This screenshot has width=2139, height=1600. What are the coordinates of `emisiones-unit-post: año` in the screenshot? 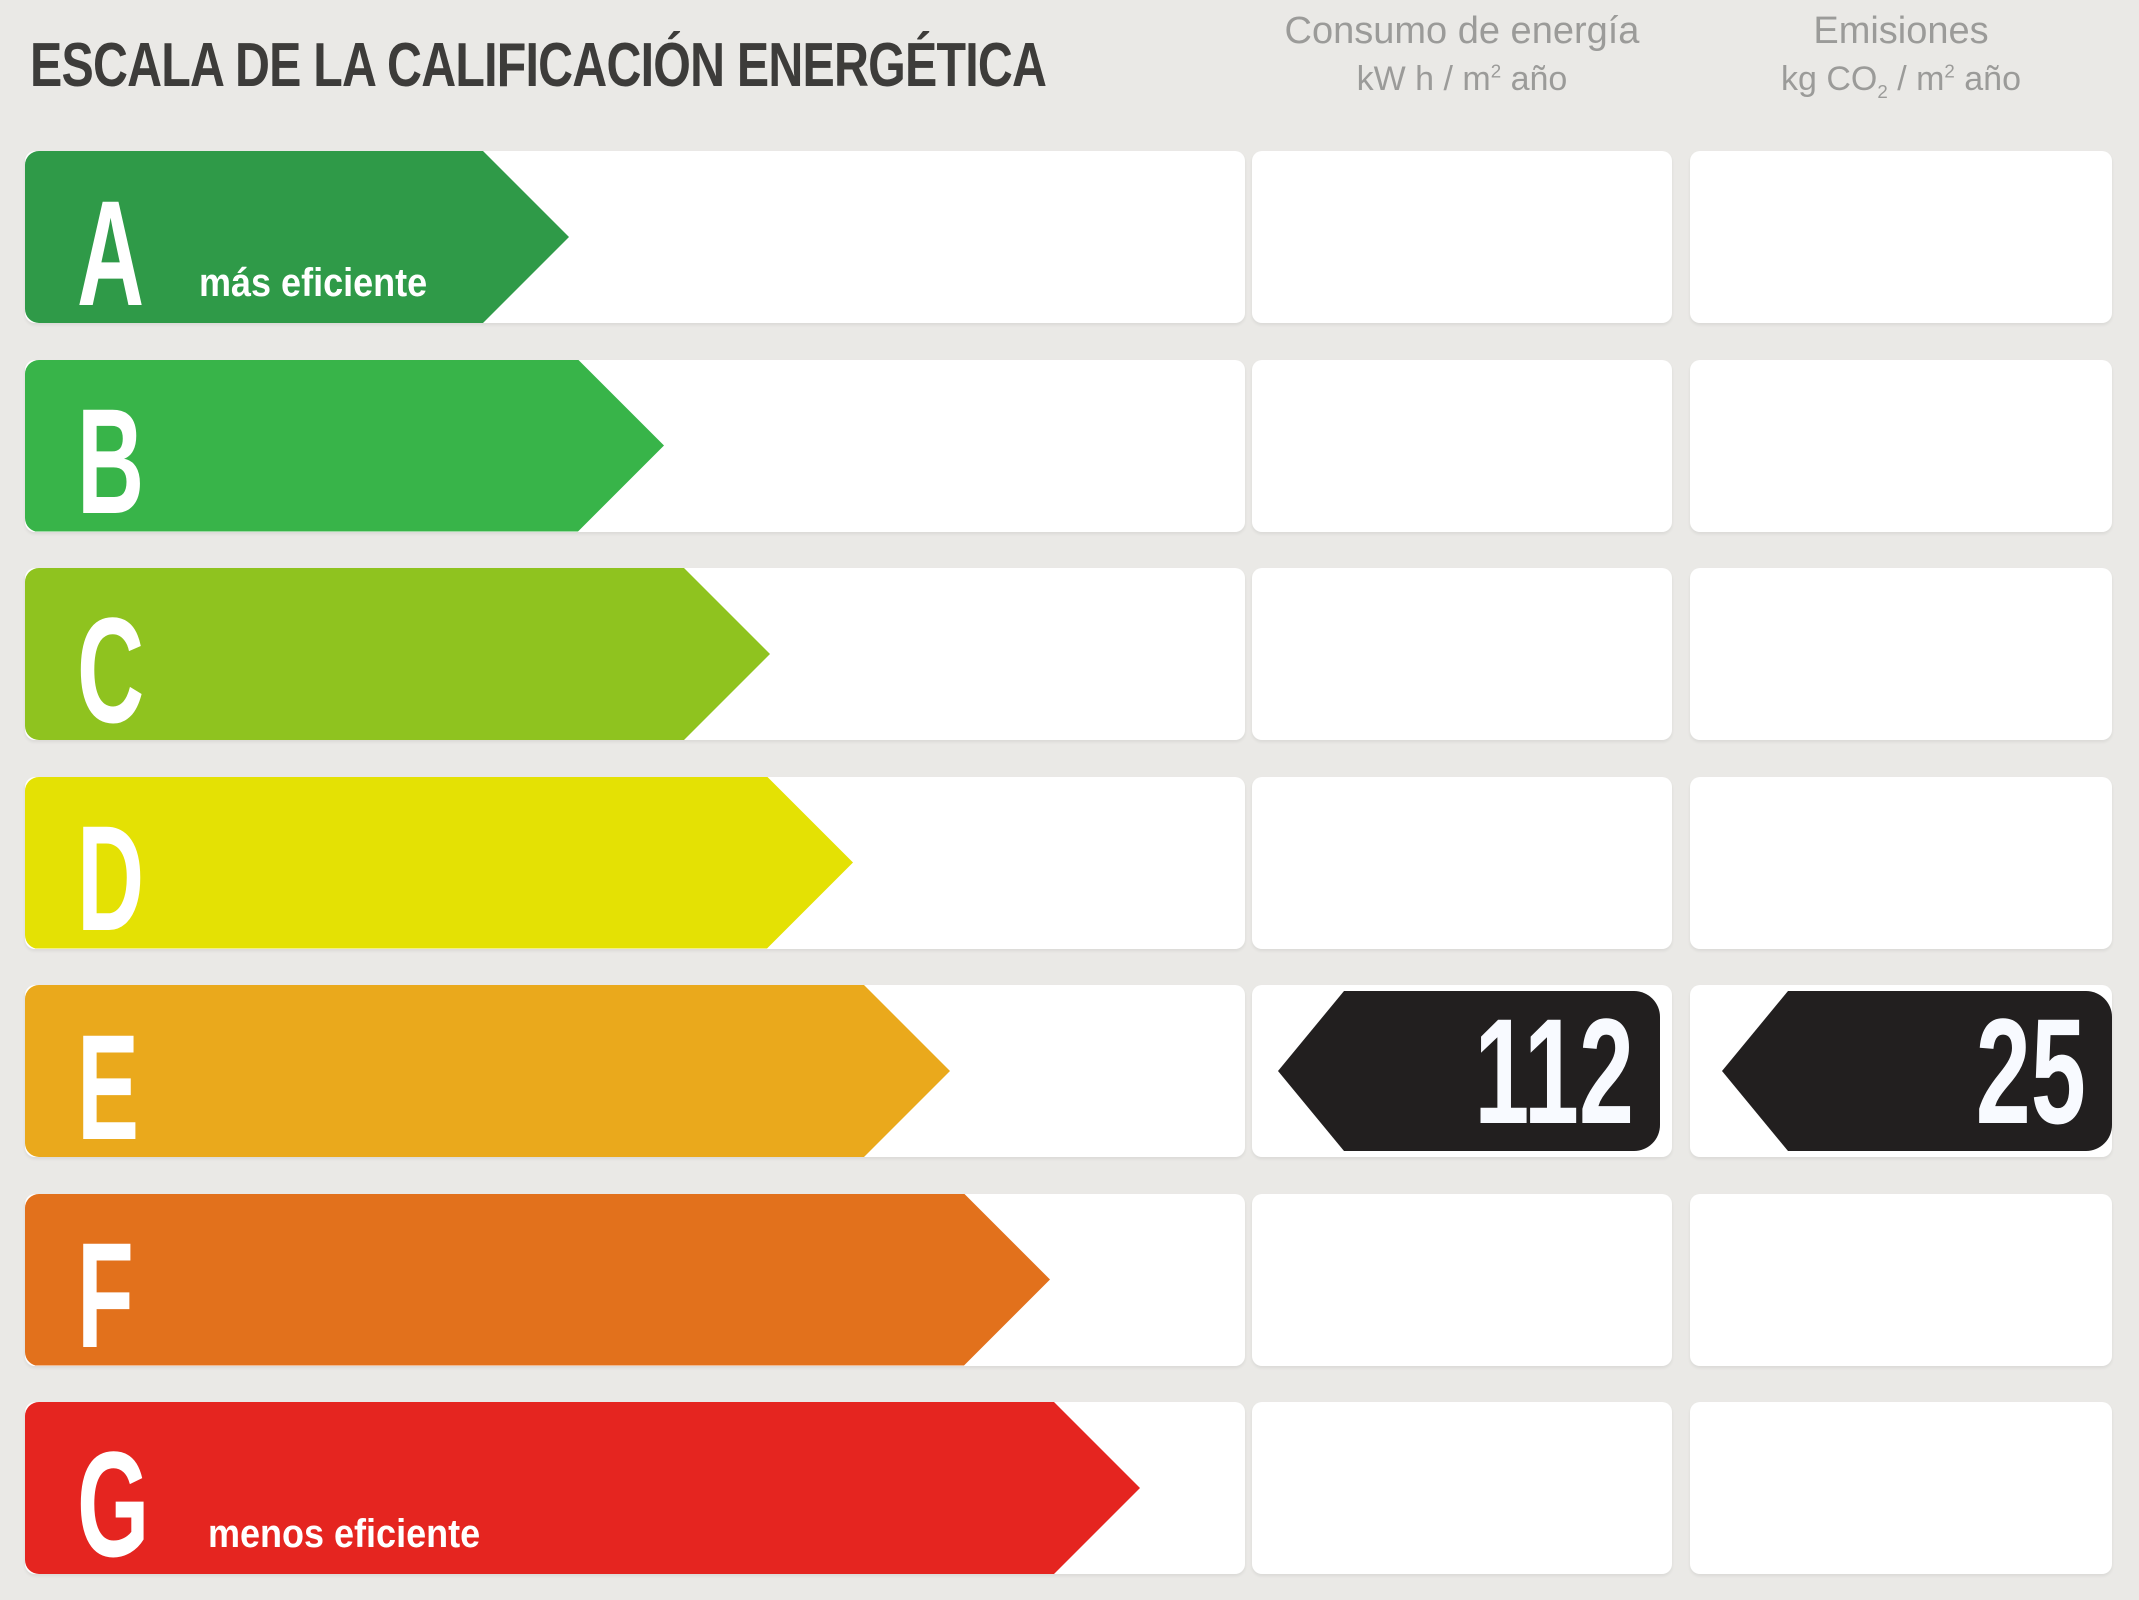 It's located at (1988, 78).